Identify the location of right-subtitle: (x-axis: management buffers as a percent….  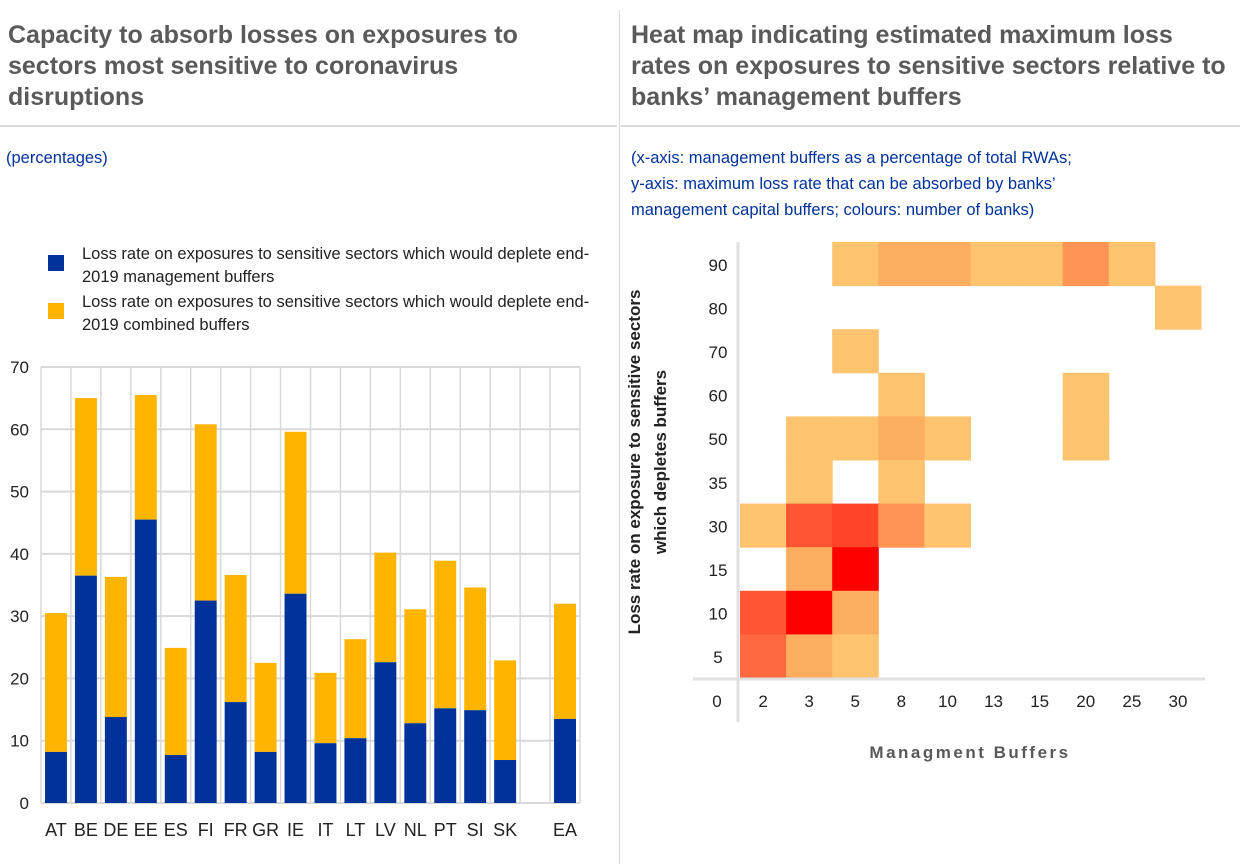
(851, 184).